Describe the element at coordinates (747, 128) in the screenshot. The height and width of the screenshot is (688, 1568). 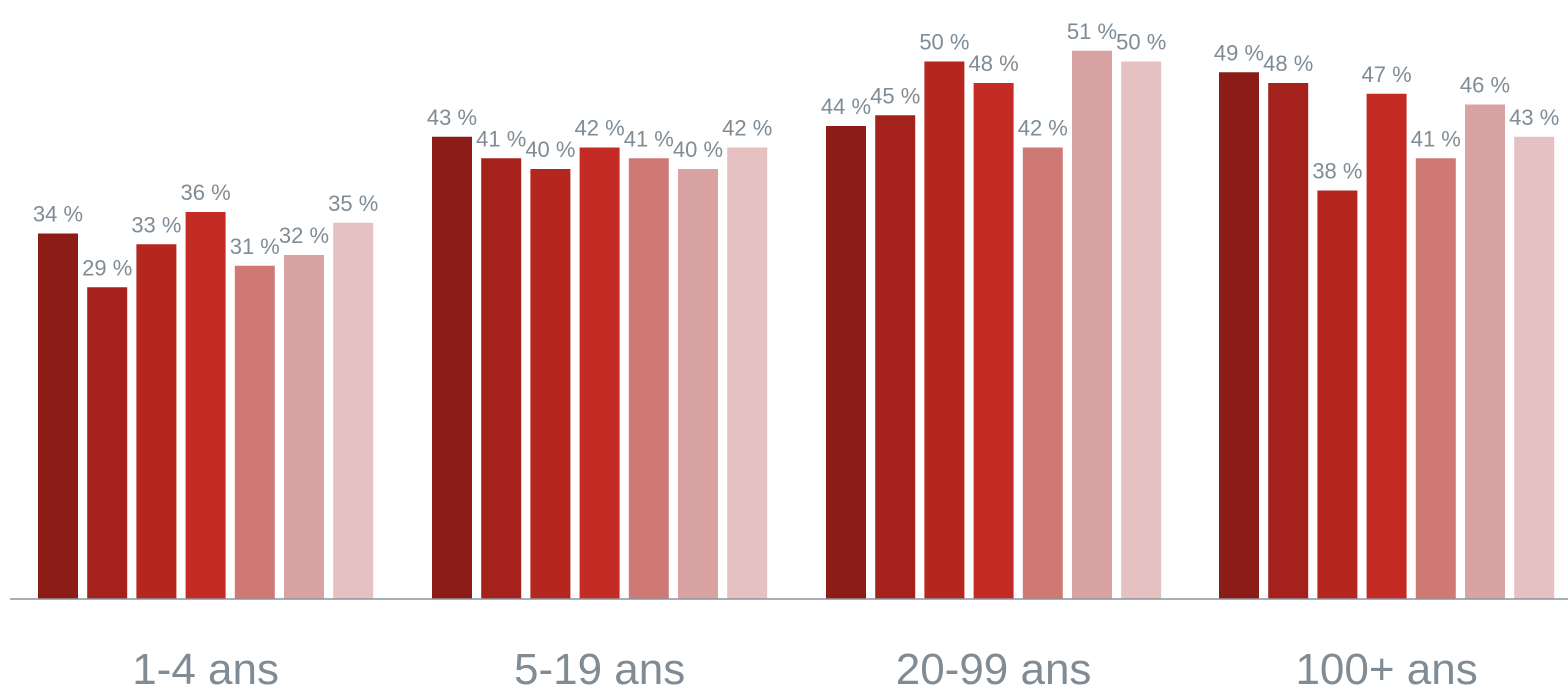
I see `value-label-2-7: 42 %` at that location.